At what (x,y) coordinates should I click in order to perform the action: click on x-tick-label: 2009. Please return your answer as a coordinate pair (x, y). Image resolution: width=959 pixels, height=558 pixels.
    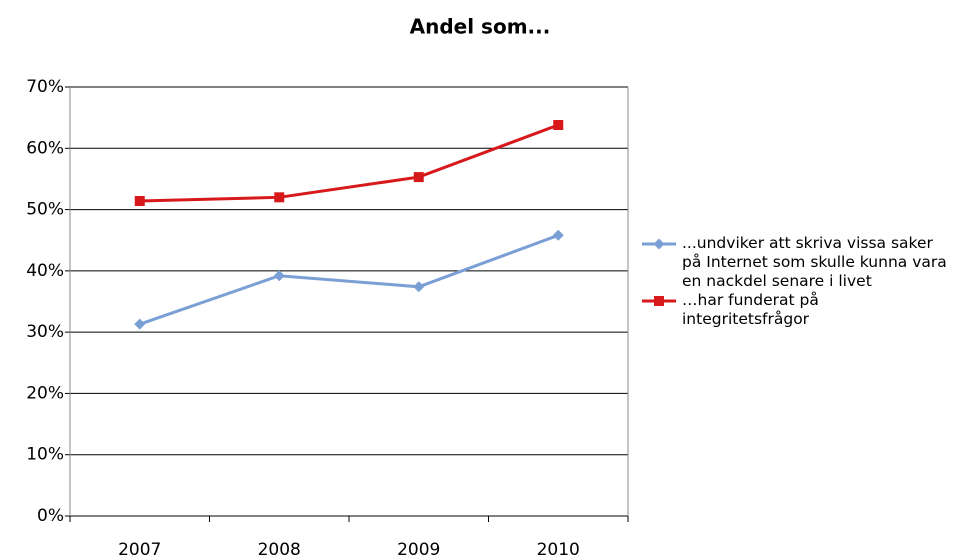
    Looking at the image, I should click on (418, 549).